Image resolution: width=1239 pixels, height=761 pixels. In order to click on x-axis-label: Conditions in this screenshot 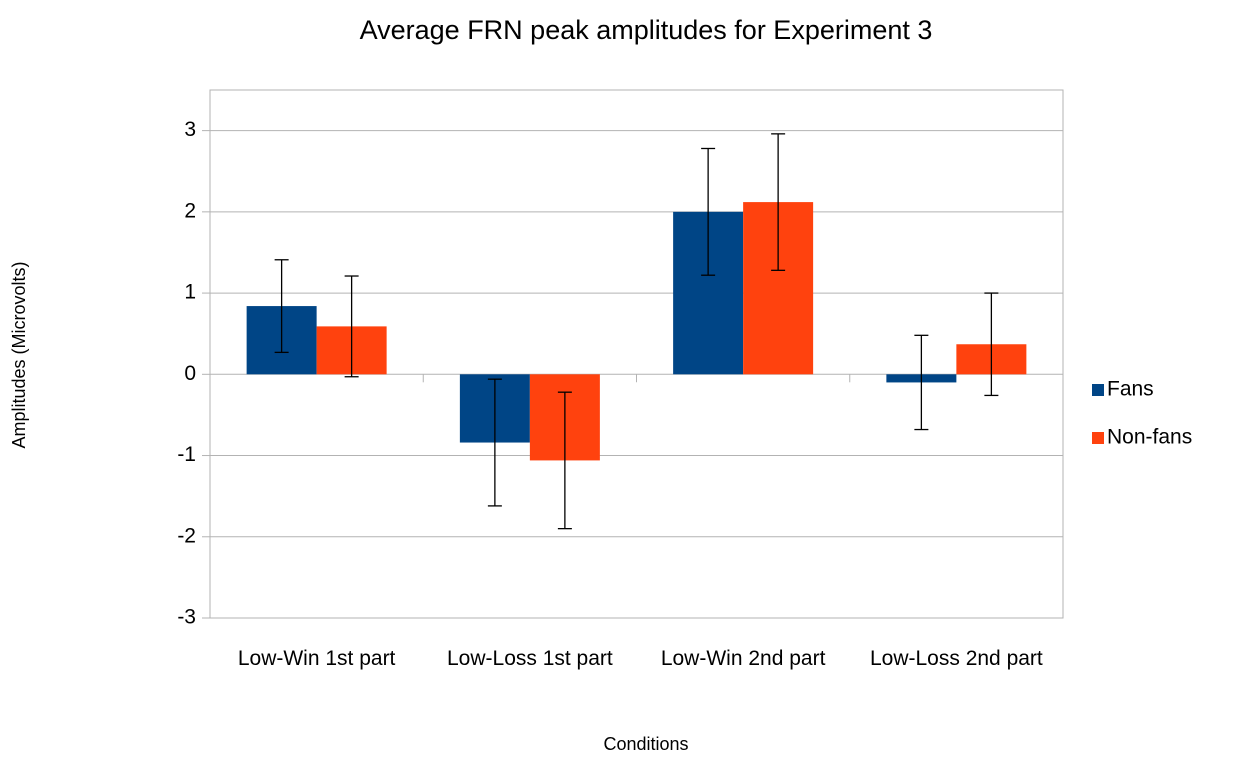, I will do `click(645, 744)`.